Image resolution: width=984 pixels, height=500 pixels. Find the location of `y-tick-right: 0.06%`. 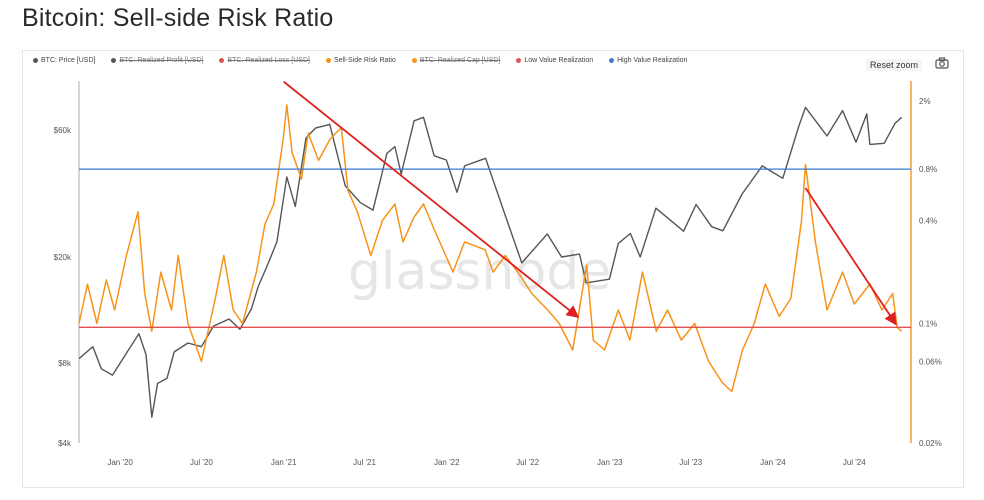

y-tick-right: 0.06% is located at coordinates (930, 361).